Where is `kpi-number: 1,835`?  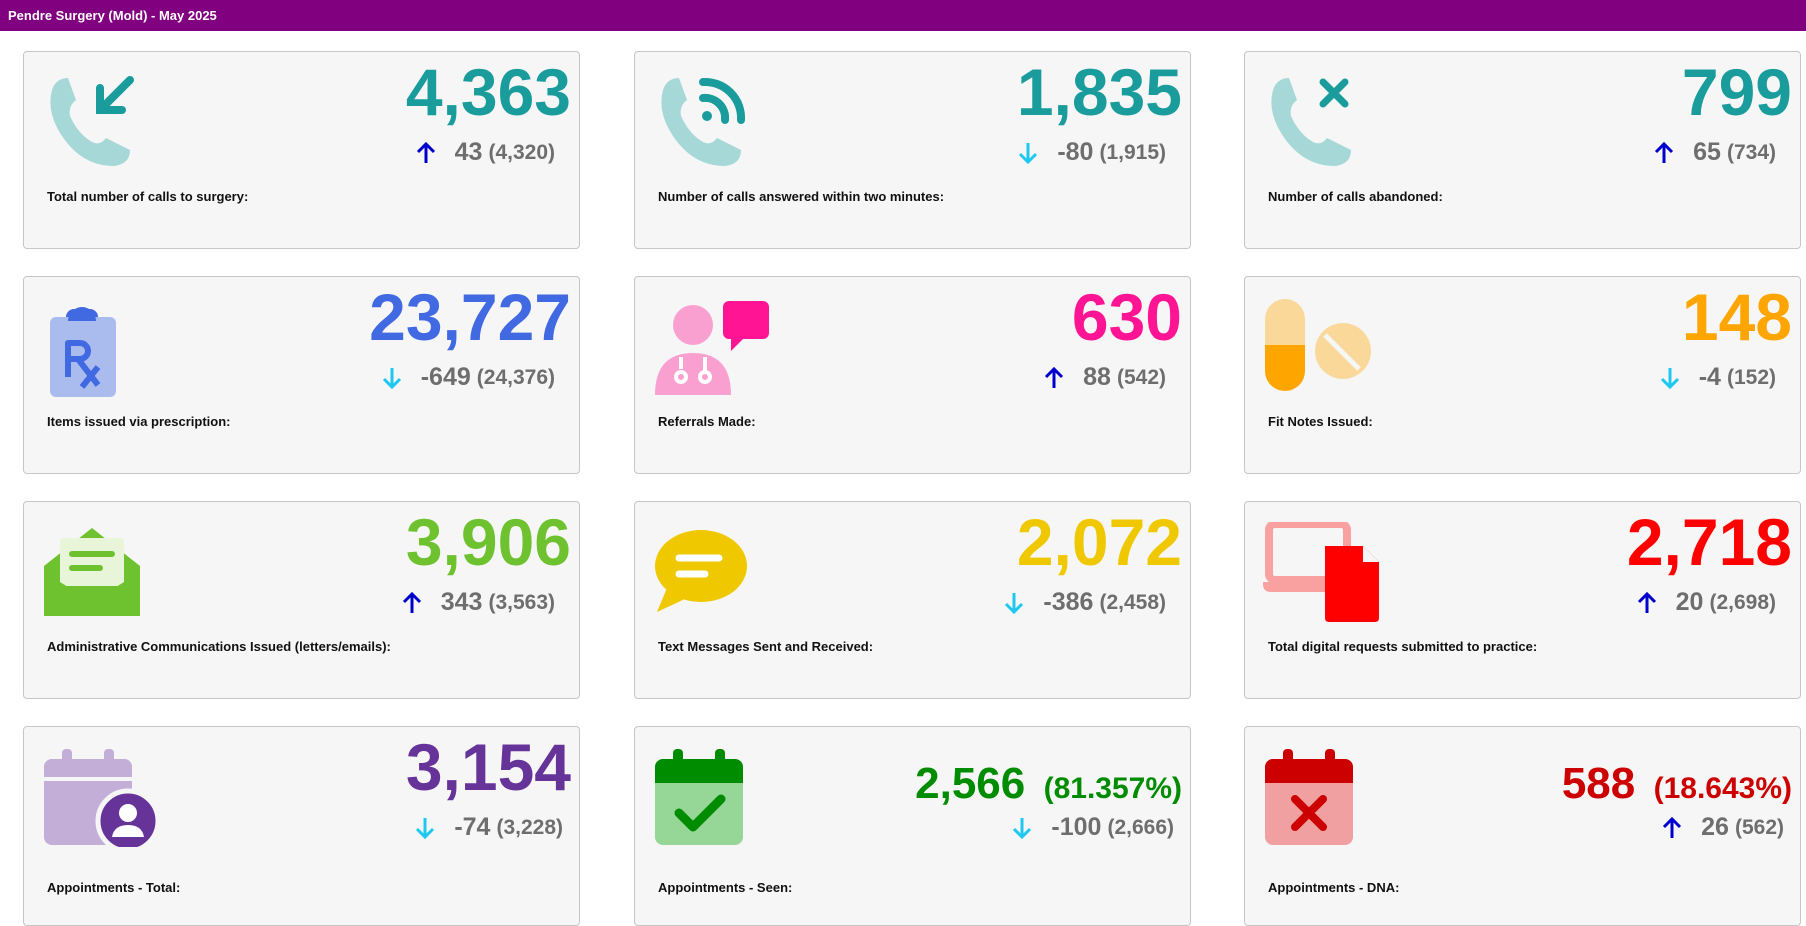 kpi-number: 1,835 is located at coordinates (1099, 92).